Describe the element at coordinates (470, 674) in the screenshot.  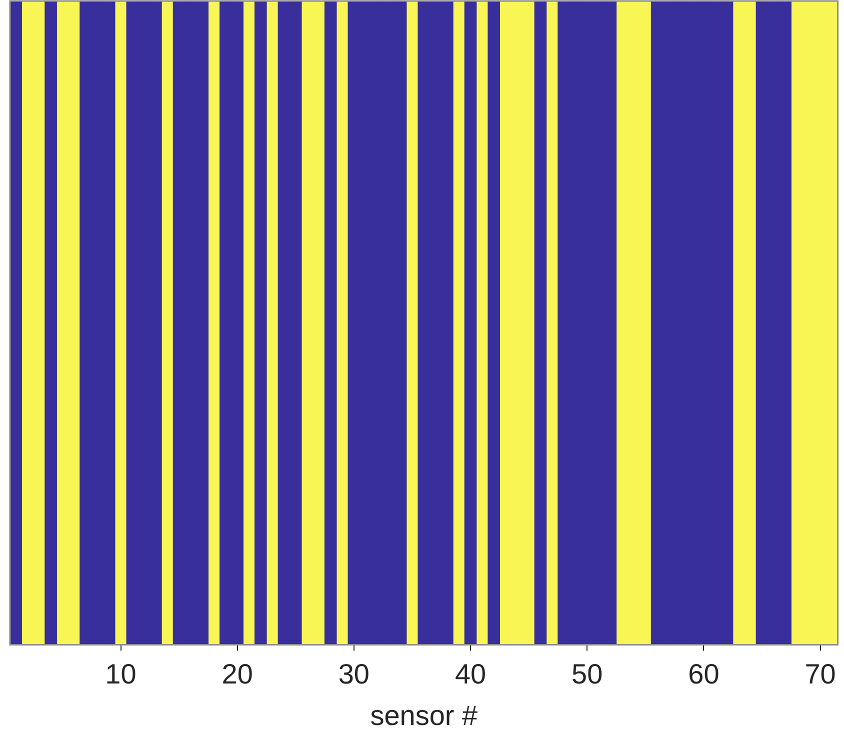
I see `x-tick-label: 40` at that location.